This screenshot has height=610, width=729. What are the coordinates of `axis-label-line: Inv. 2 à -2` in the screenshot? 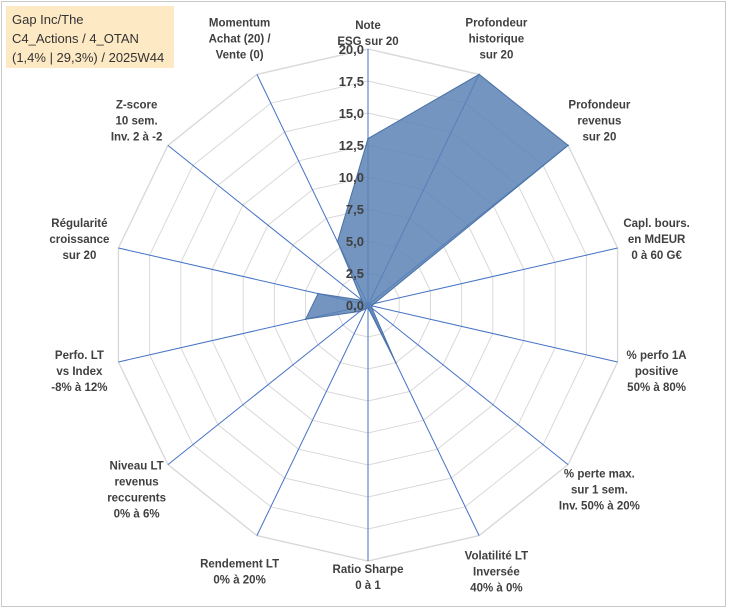 It's located at (137, 137).